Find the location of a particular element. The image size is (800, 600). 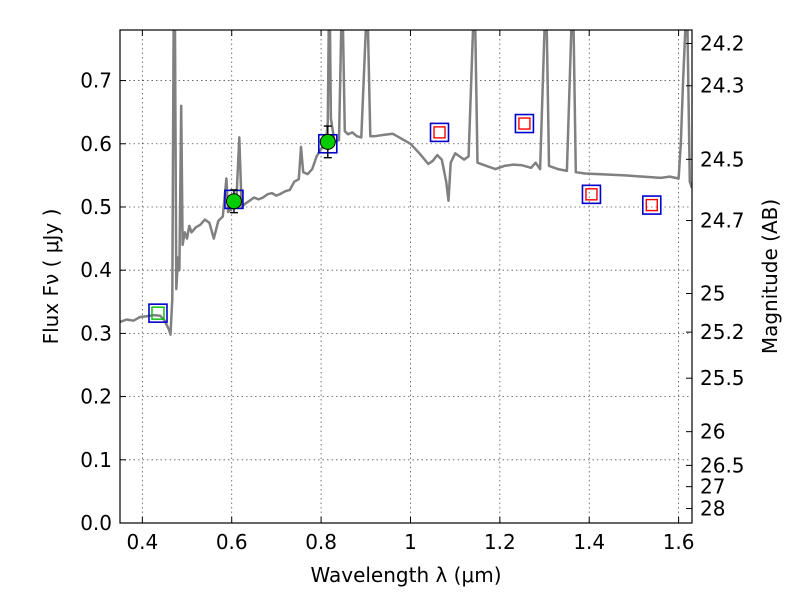

right-tick-label: 24.2 is located at coordinates (722, 44).